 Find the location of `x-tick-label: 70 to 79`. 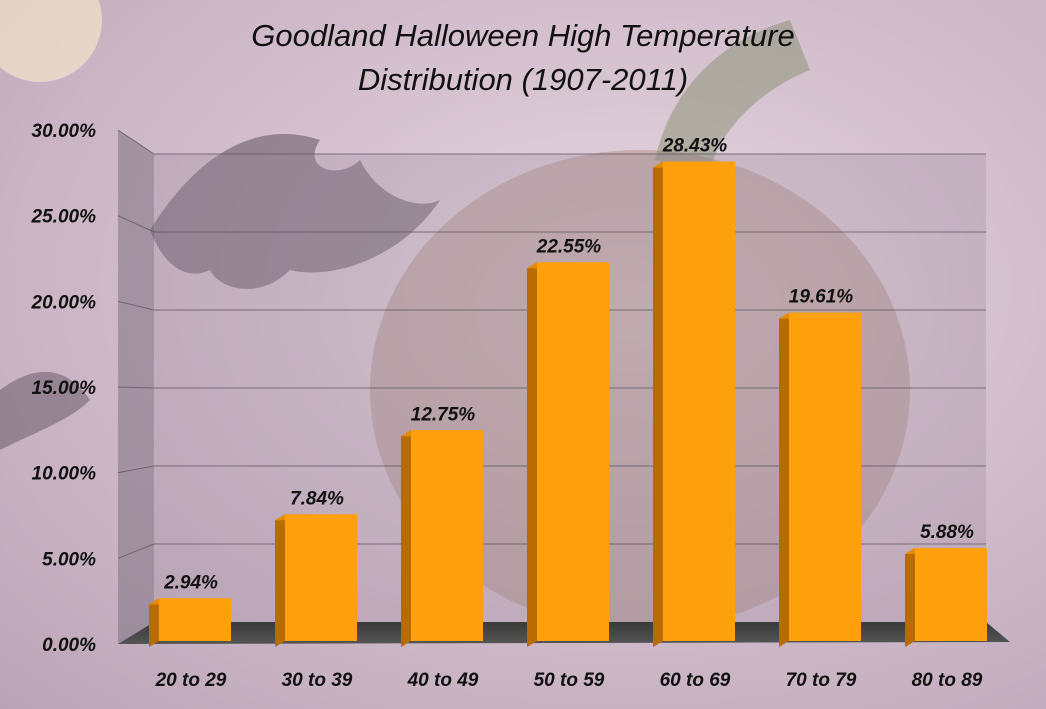

x-tick-label: 70 to 79 is located at coordinates (821, 680).